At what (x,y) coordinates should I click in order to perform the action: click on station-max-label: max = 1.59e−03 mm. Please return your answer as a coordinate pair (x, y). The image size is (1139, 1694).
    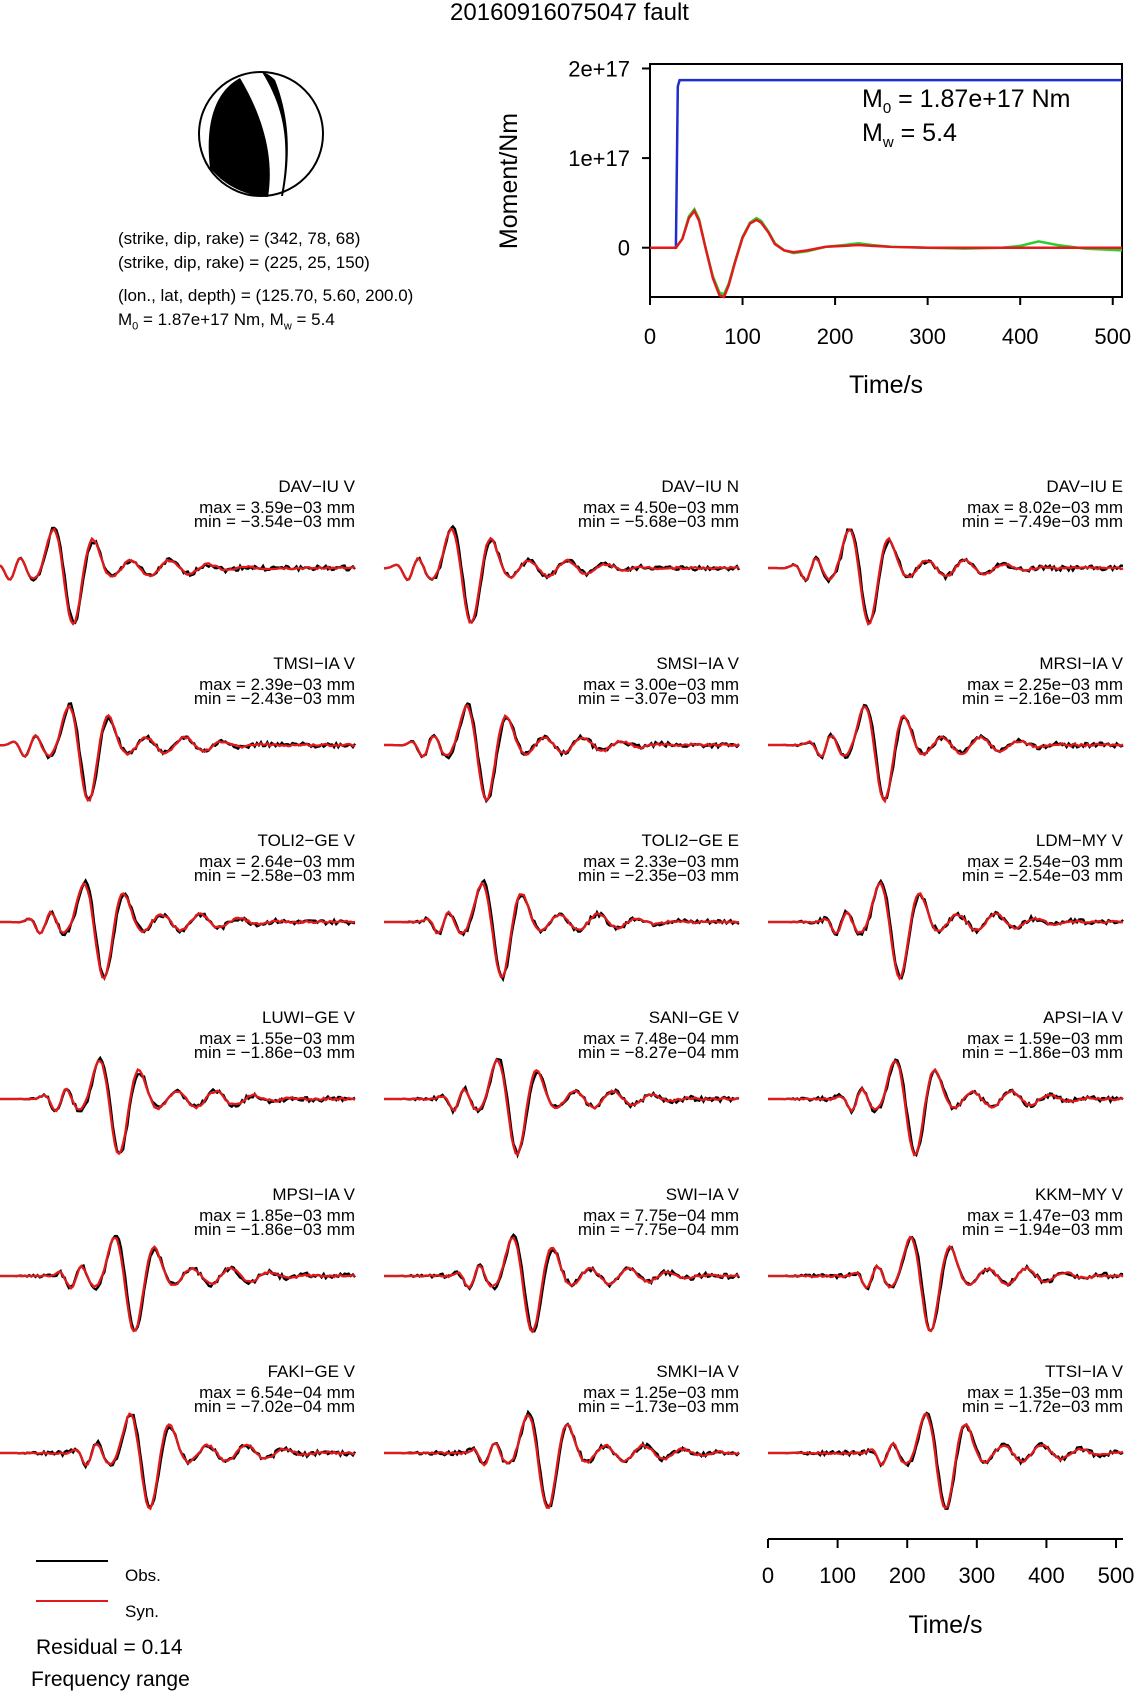
    Looking at the image, I should click on (1045, 1038).